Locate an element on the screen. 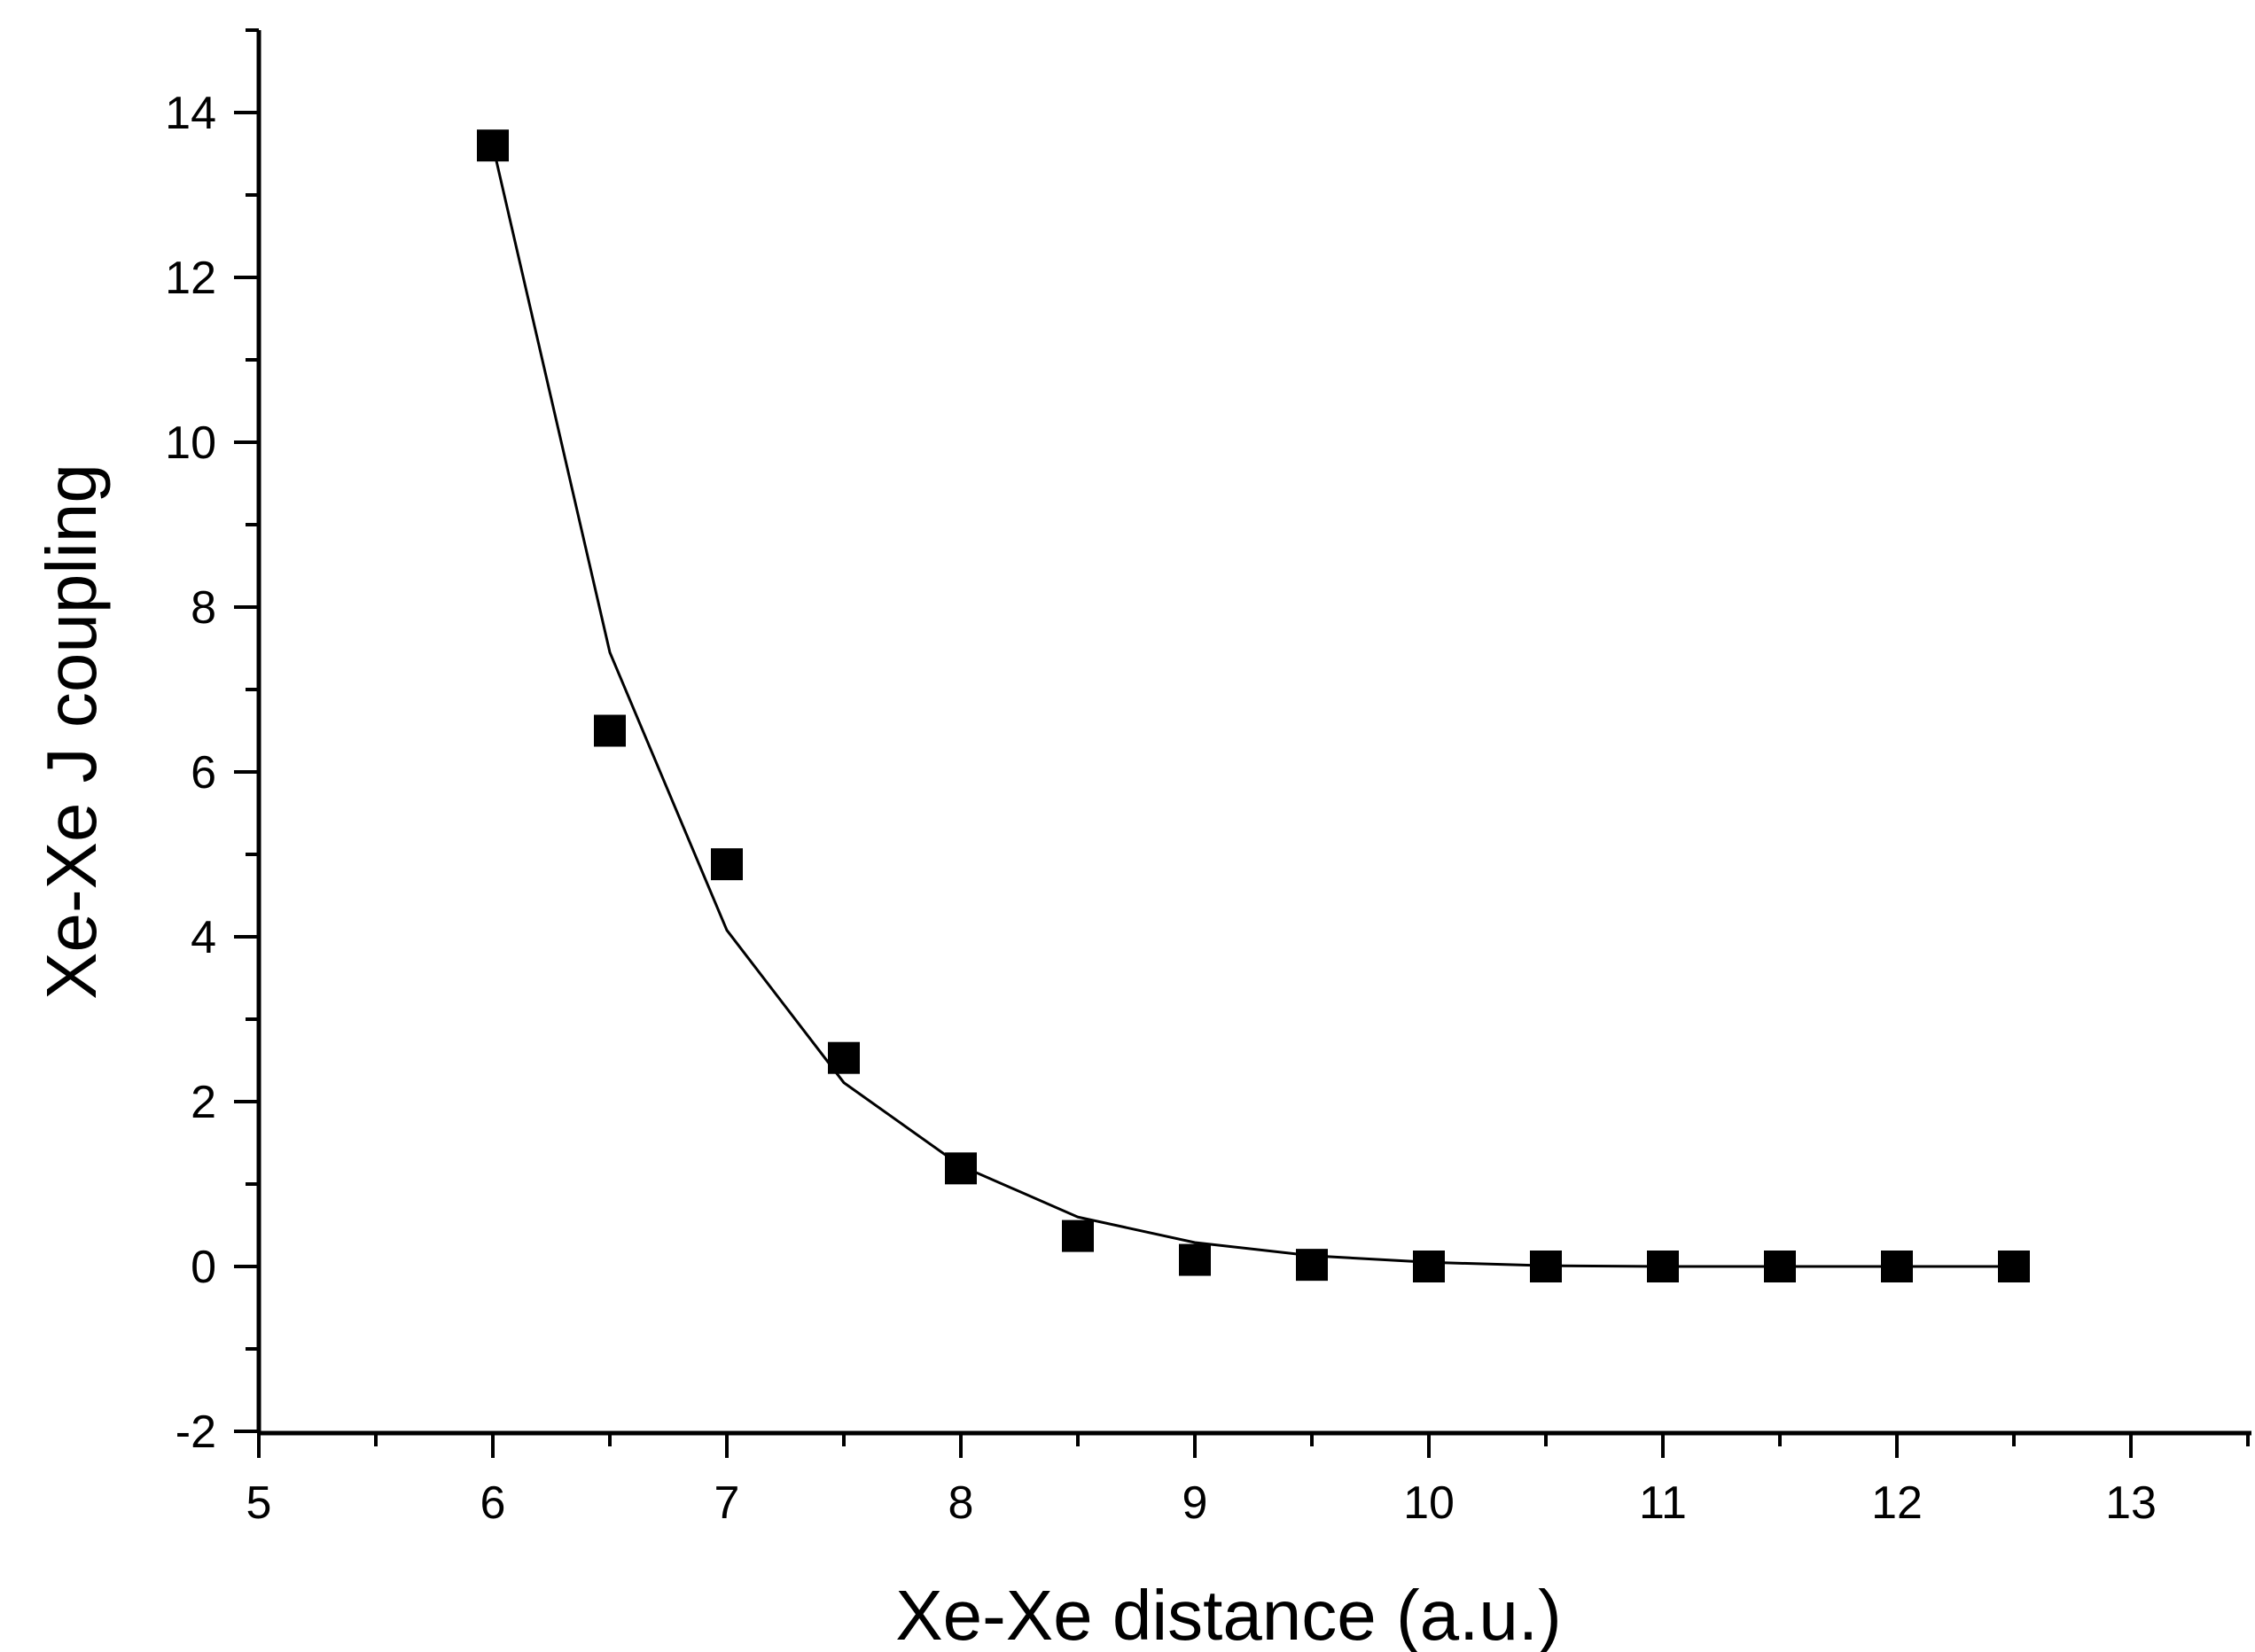 The height and width of the screenshot is (1652, 2255). x-tick-label: 13 is located at coordinates (2131, 1503).